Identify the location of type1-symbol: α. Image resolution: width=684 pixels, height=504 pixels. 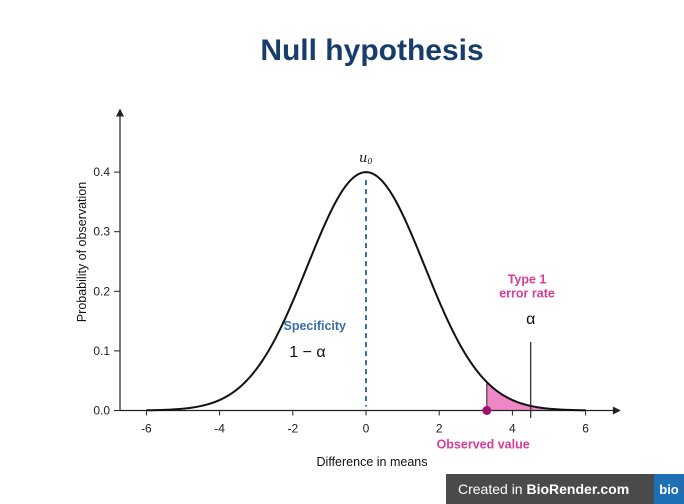
(530, 319).